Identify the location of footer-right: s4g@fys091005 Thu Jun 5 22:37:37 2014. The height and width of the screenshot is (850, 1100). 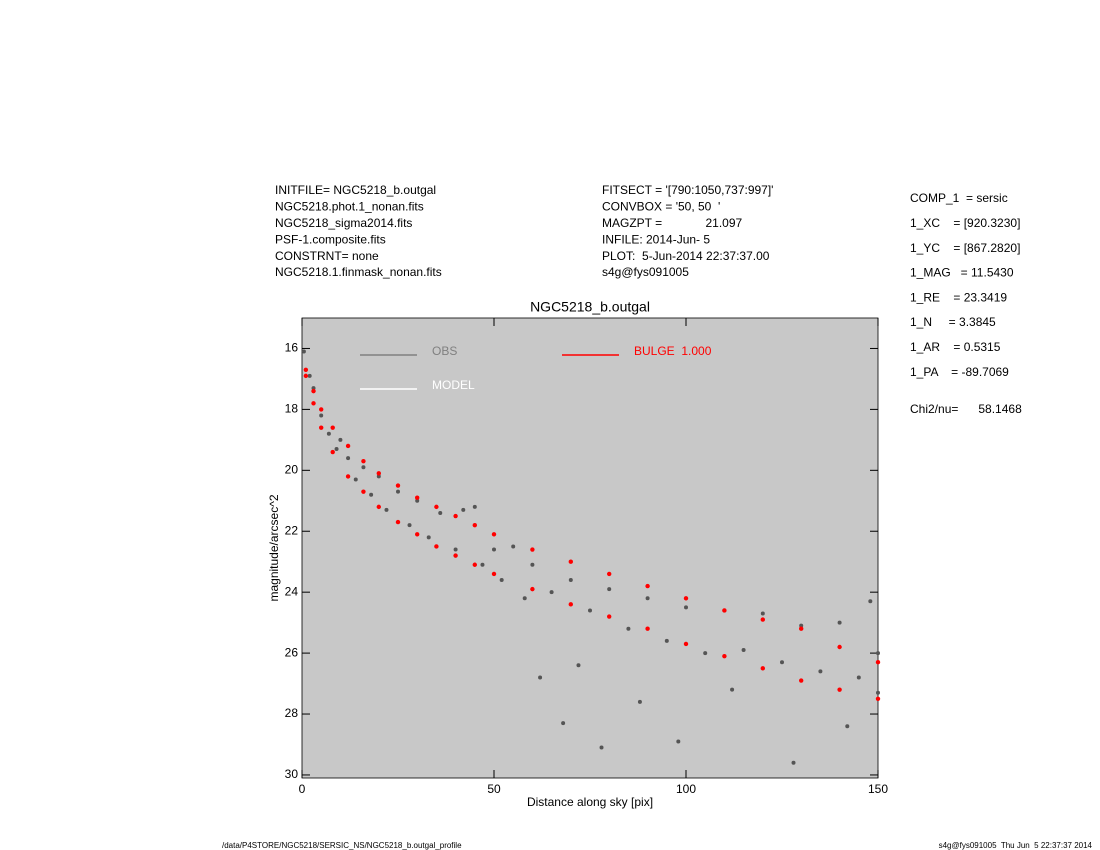
(1016, 845).